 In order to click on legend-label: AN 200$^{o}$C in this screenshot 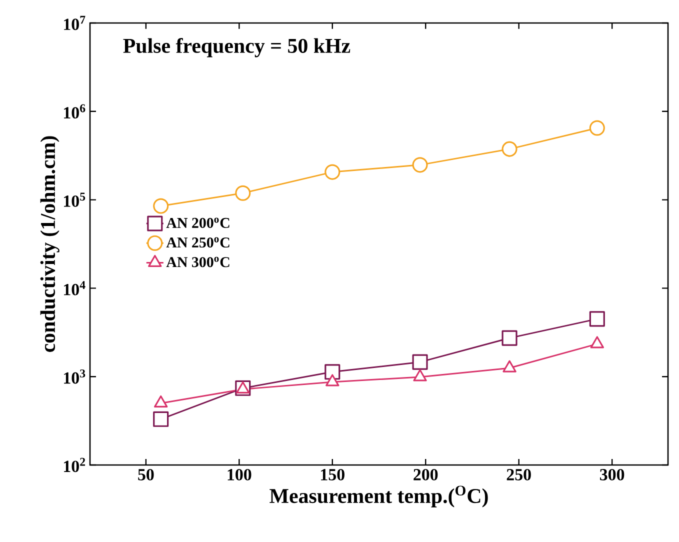, I will do `click(198, 223)`.